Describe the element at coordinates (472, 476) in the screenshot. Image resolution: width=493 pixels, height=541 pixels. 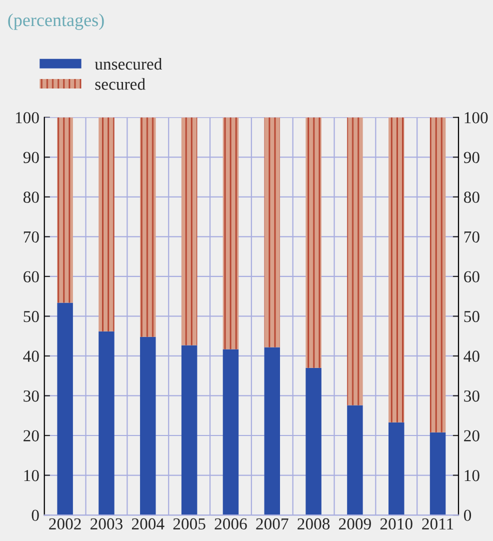
I see `y2-tick-label: 10` at that location.